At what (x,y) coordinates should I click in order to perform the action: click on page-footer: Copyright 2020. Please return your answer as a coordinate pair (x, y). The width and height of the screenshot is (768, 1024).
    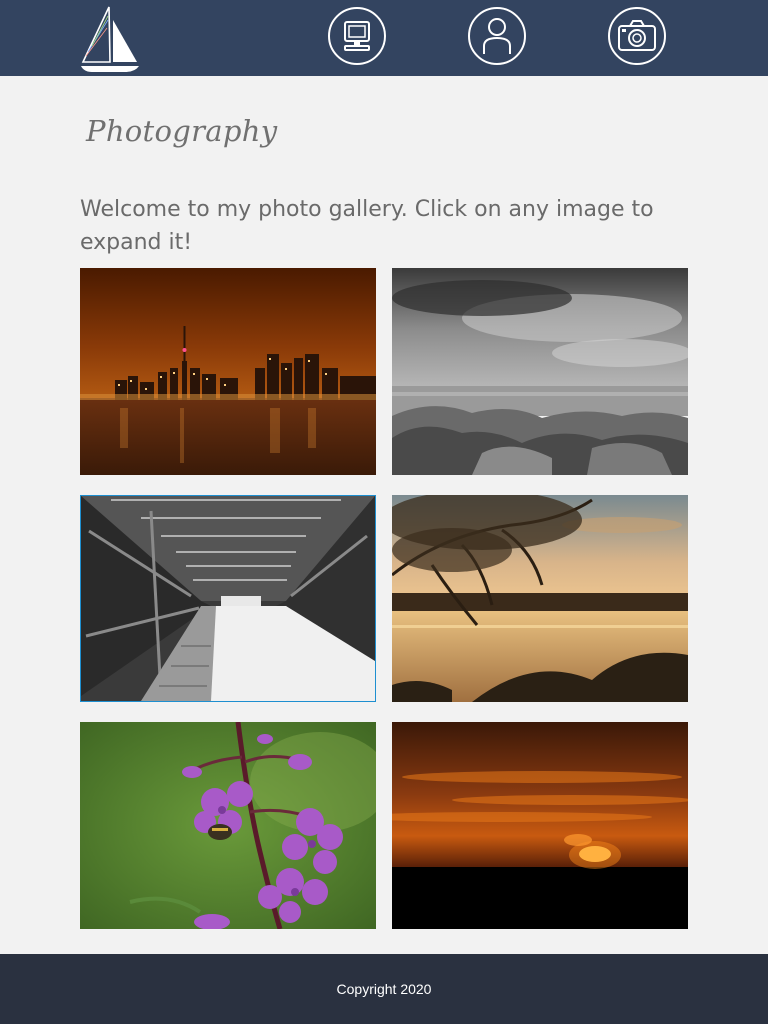
    Looking at the image, I should click on (384, 989).